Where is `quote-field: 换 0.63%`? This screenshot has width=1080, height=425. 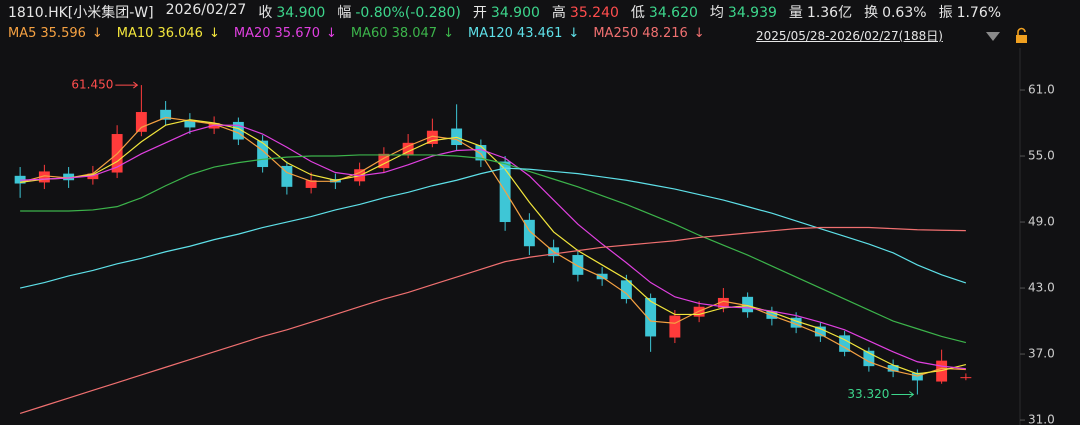 quote-field: 换 0.63% is located at coordinates (895, 12).